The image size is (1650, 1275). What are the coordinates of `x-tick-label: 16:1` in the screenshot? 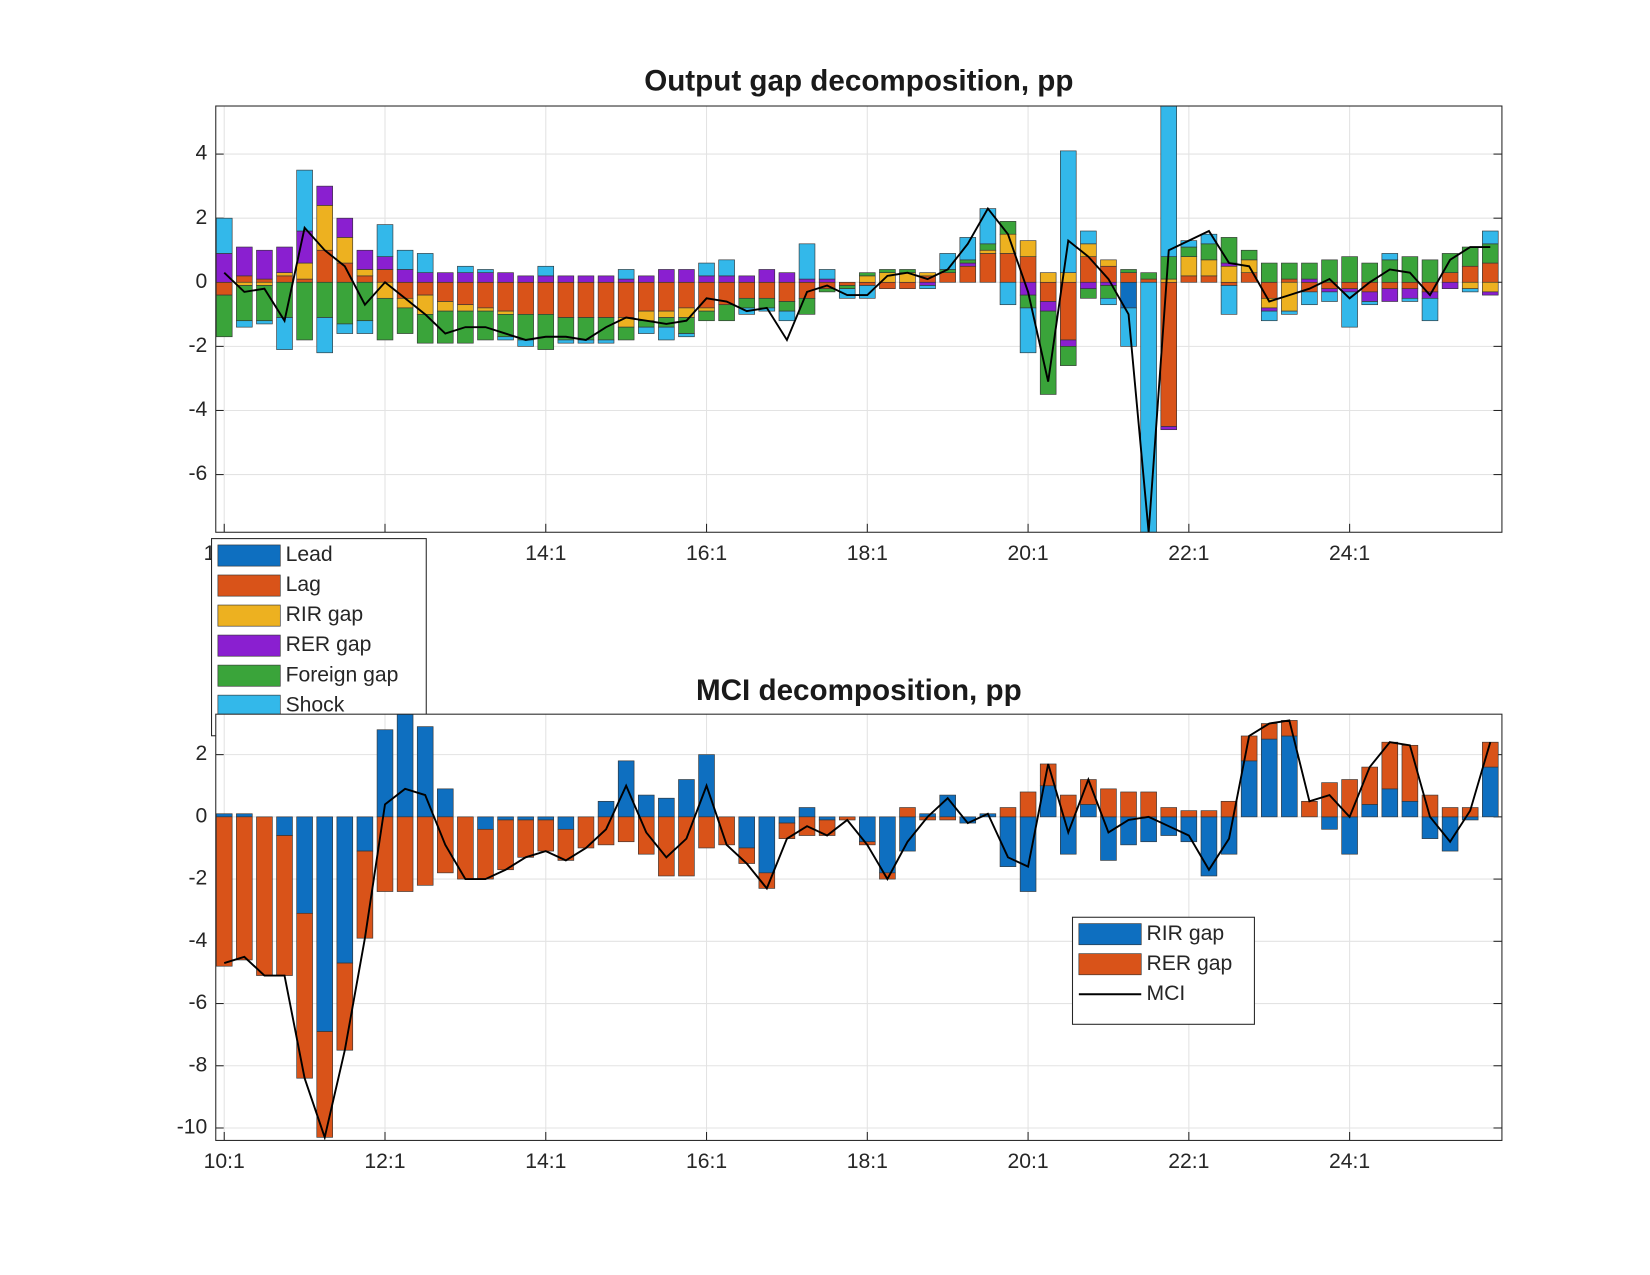 It's located at (706, 553).